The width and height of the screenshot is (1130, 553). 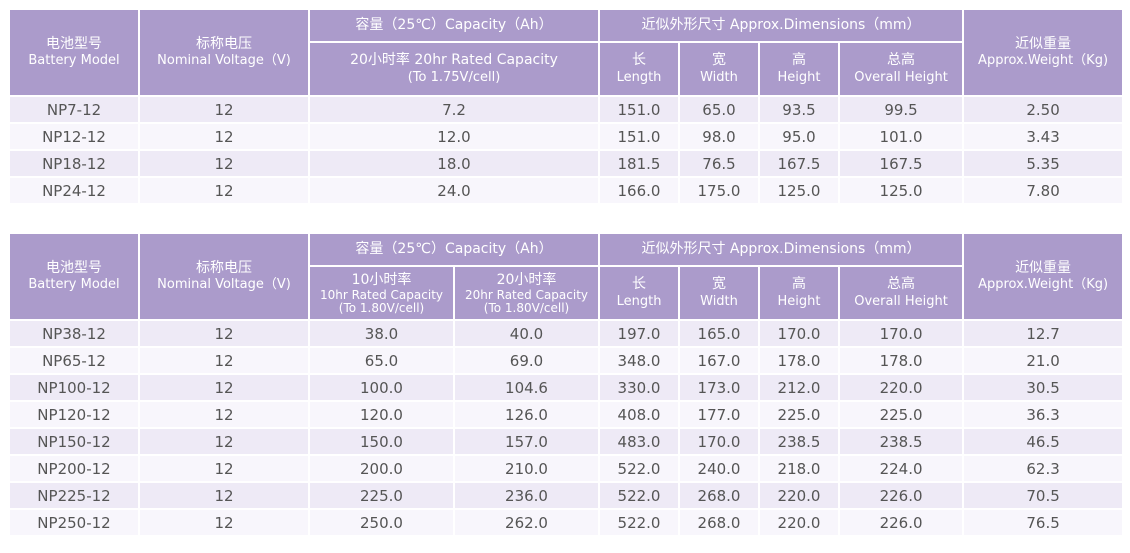 What do you see at coordinates (799, 414) in the screenshot?
I see `cell-height: 225.0` at bounding box center [799, 414].